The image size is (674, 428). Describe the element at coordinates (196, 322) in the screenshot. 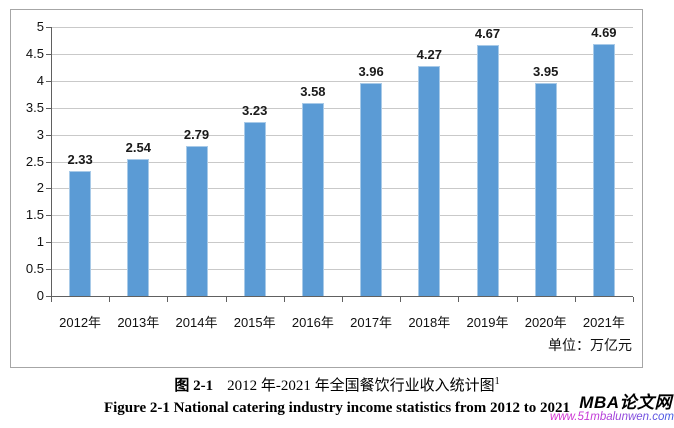

I see `x-axis-label: 2014年` at that location.